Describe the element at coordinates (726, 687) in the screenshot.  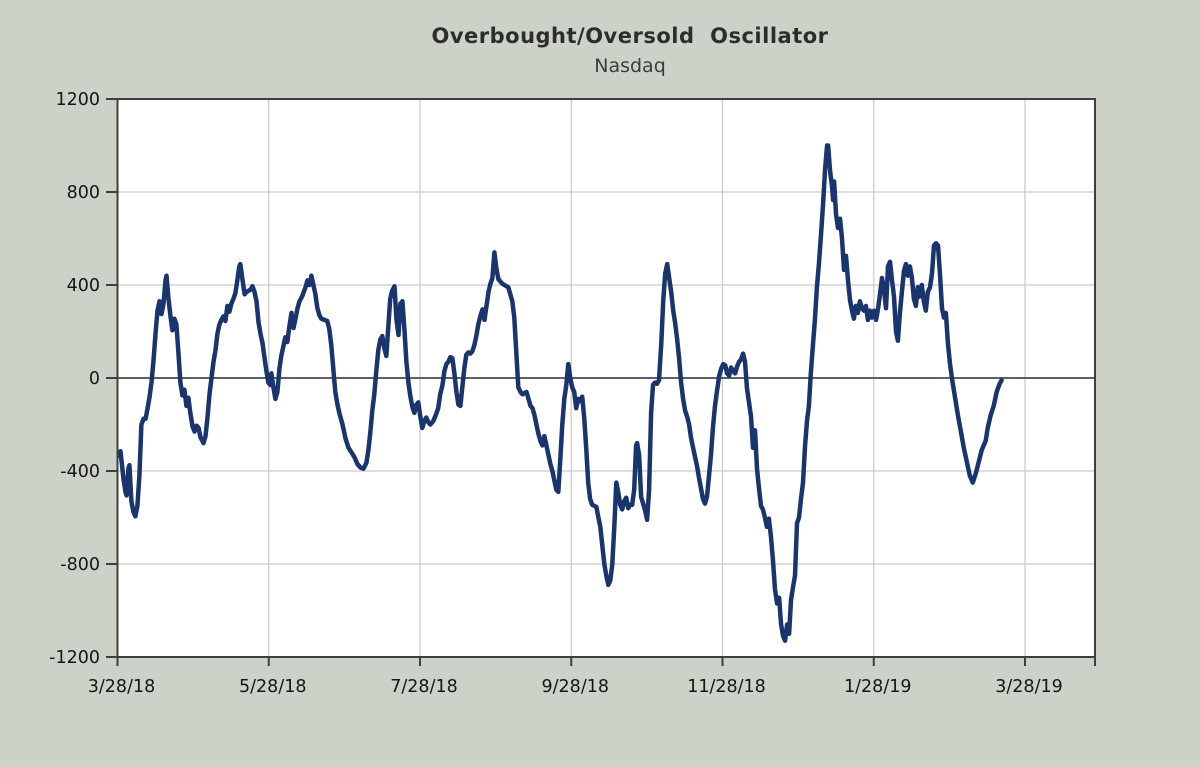
I see `x-axis-tick-label: 11/28/18` at that location.